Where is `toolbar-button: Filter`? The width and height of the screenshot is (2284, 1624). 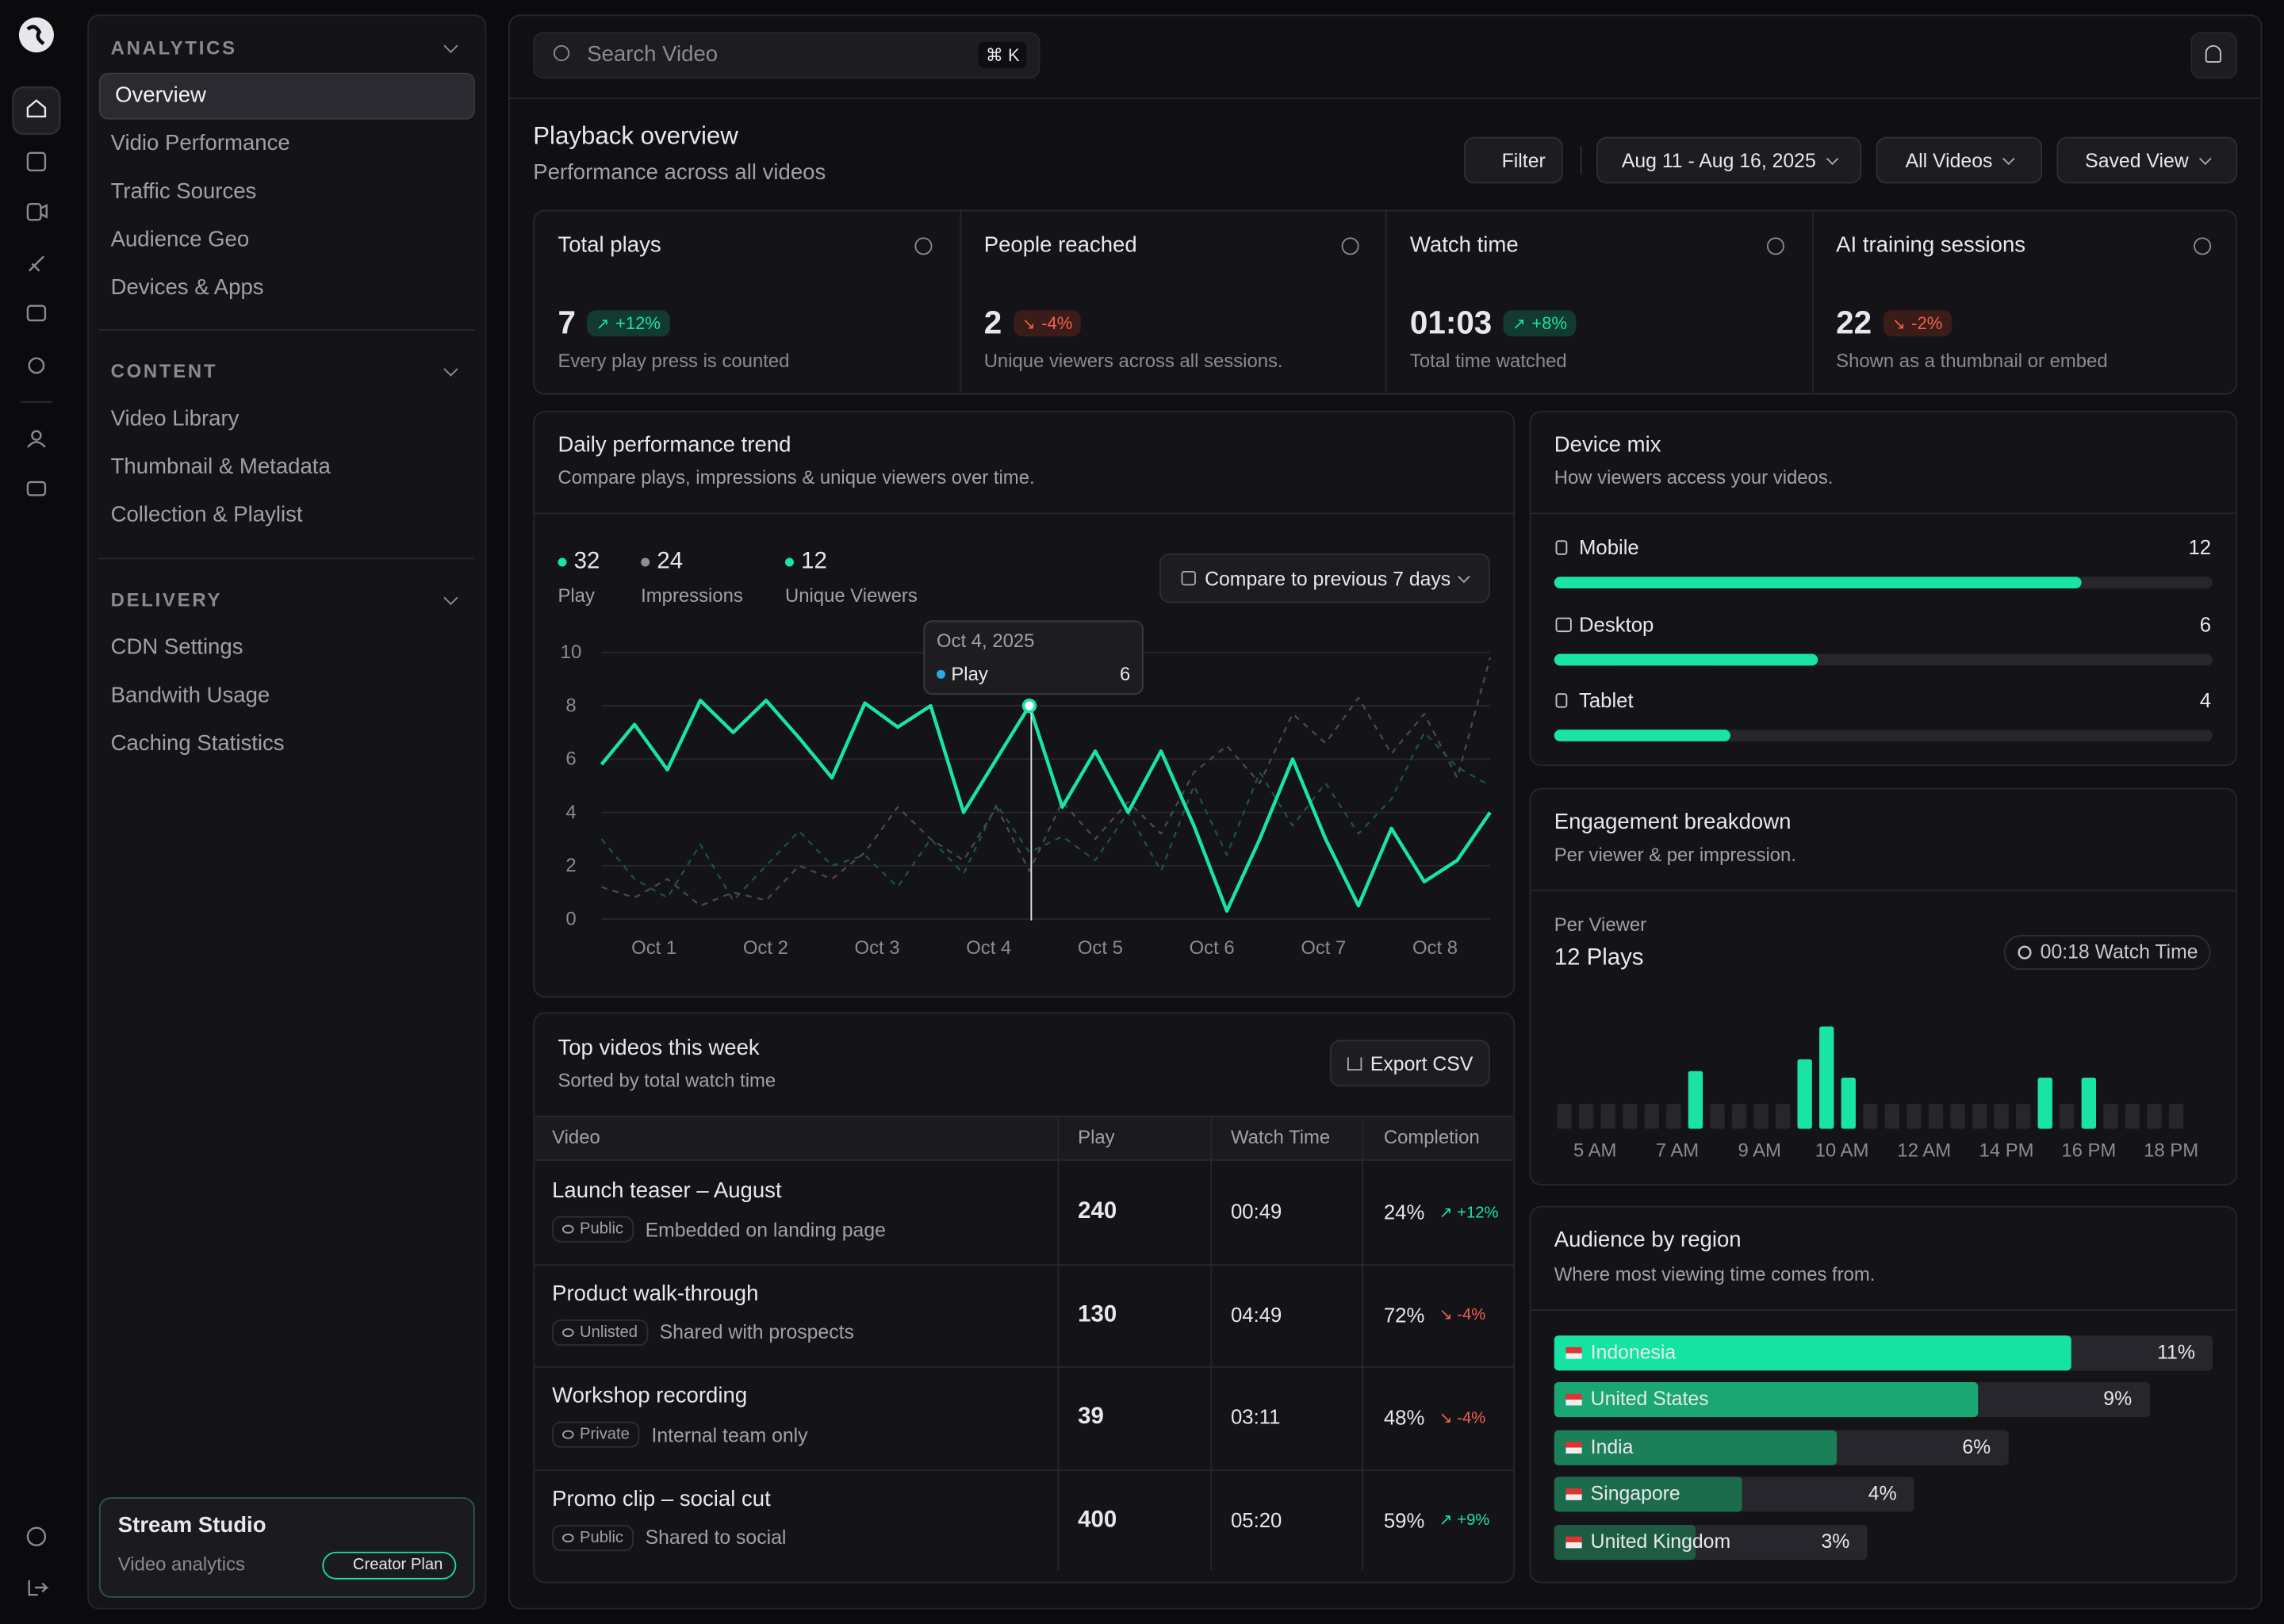
toolbar-button: Filter is located at coordinates (1513, 160).